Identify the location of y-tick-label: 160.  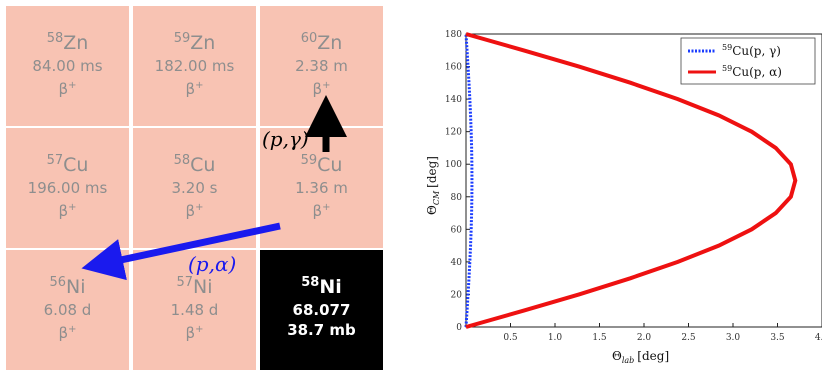
(453, 68).